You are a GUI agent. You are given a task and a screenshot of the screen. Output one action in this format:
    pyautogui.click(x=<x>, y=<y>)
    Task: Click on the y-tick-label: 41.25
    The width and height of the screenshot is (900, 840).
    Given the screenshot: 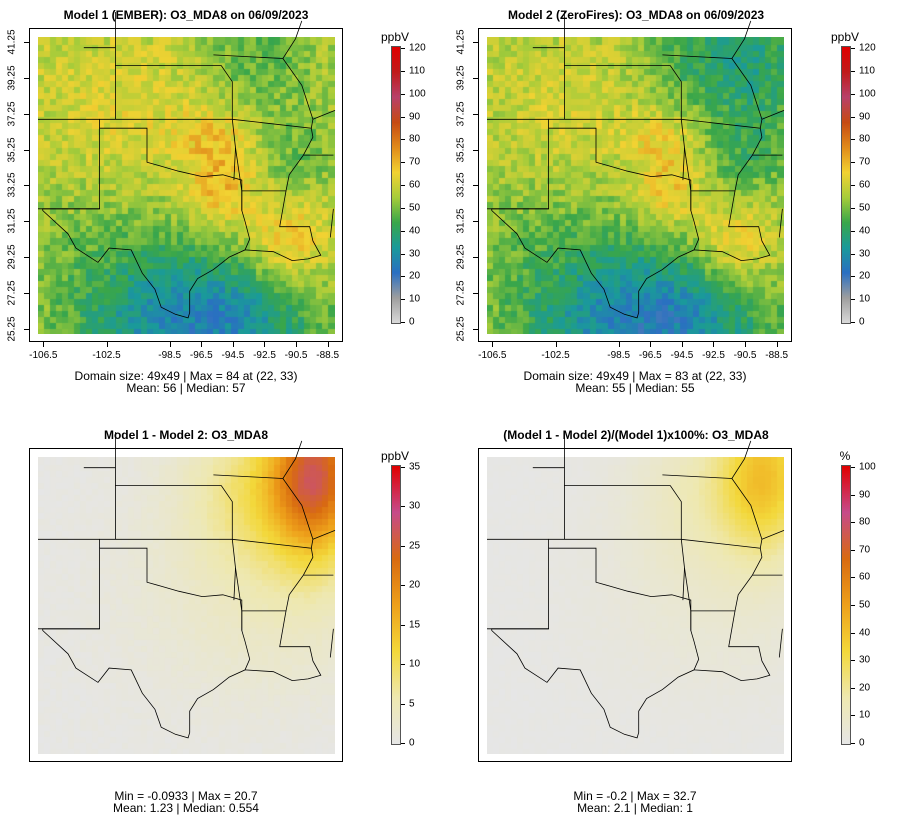 What is the action you would take?
    pyautogui.click(x=461, y=42)
    